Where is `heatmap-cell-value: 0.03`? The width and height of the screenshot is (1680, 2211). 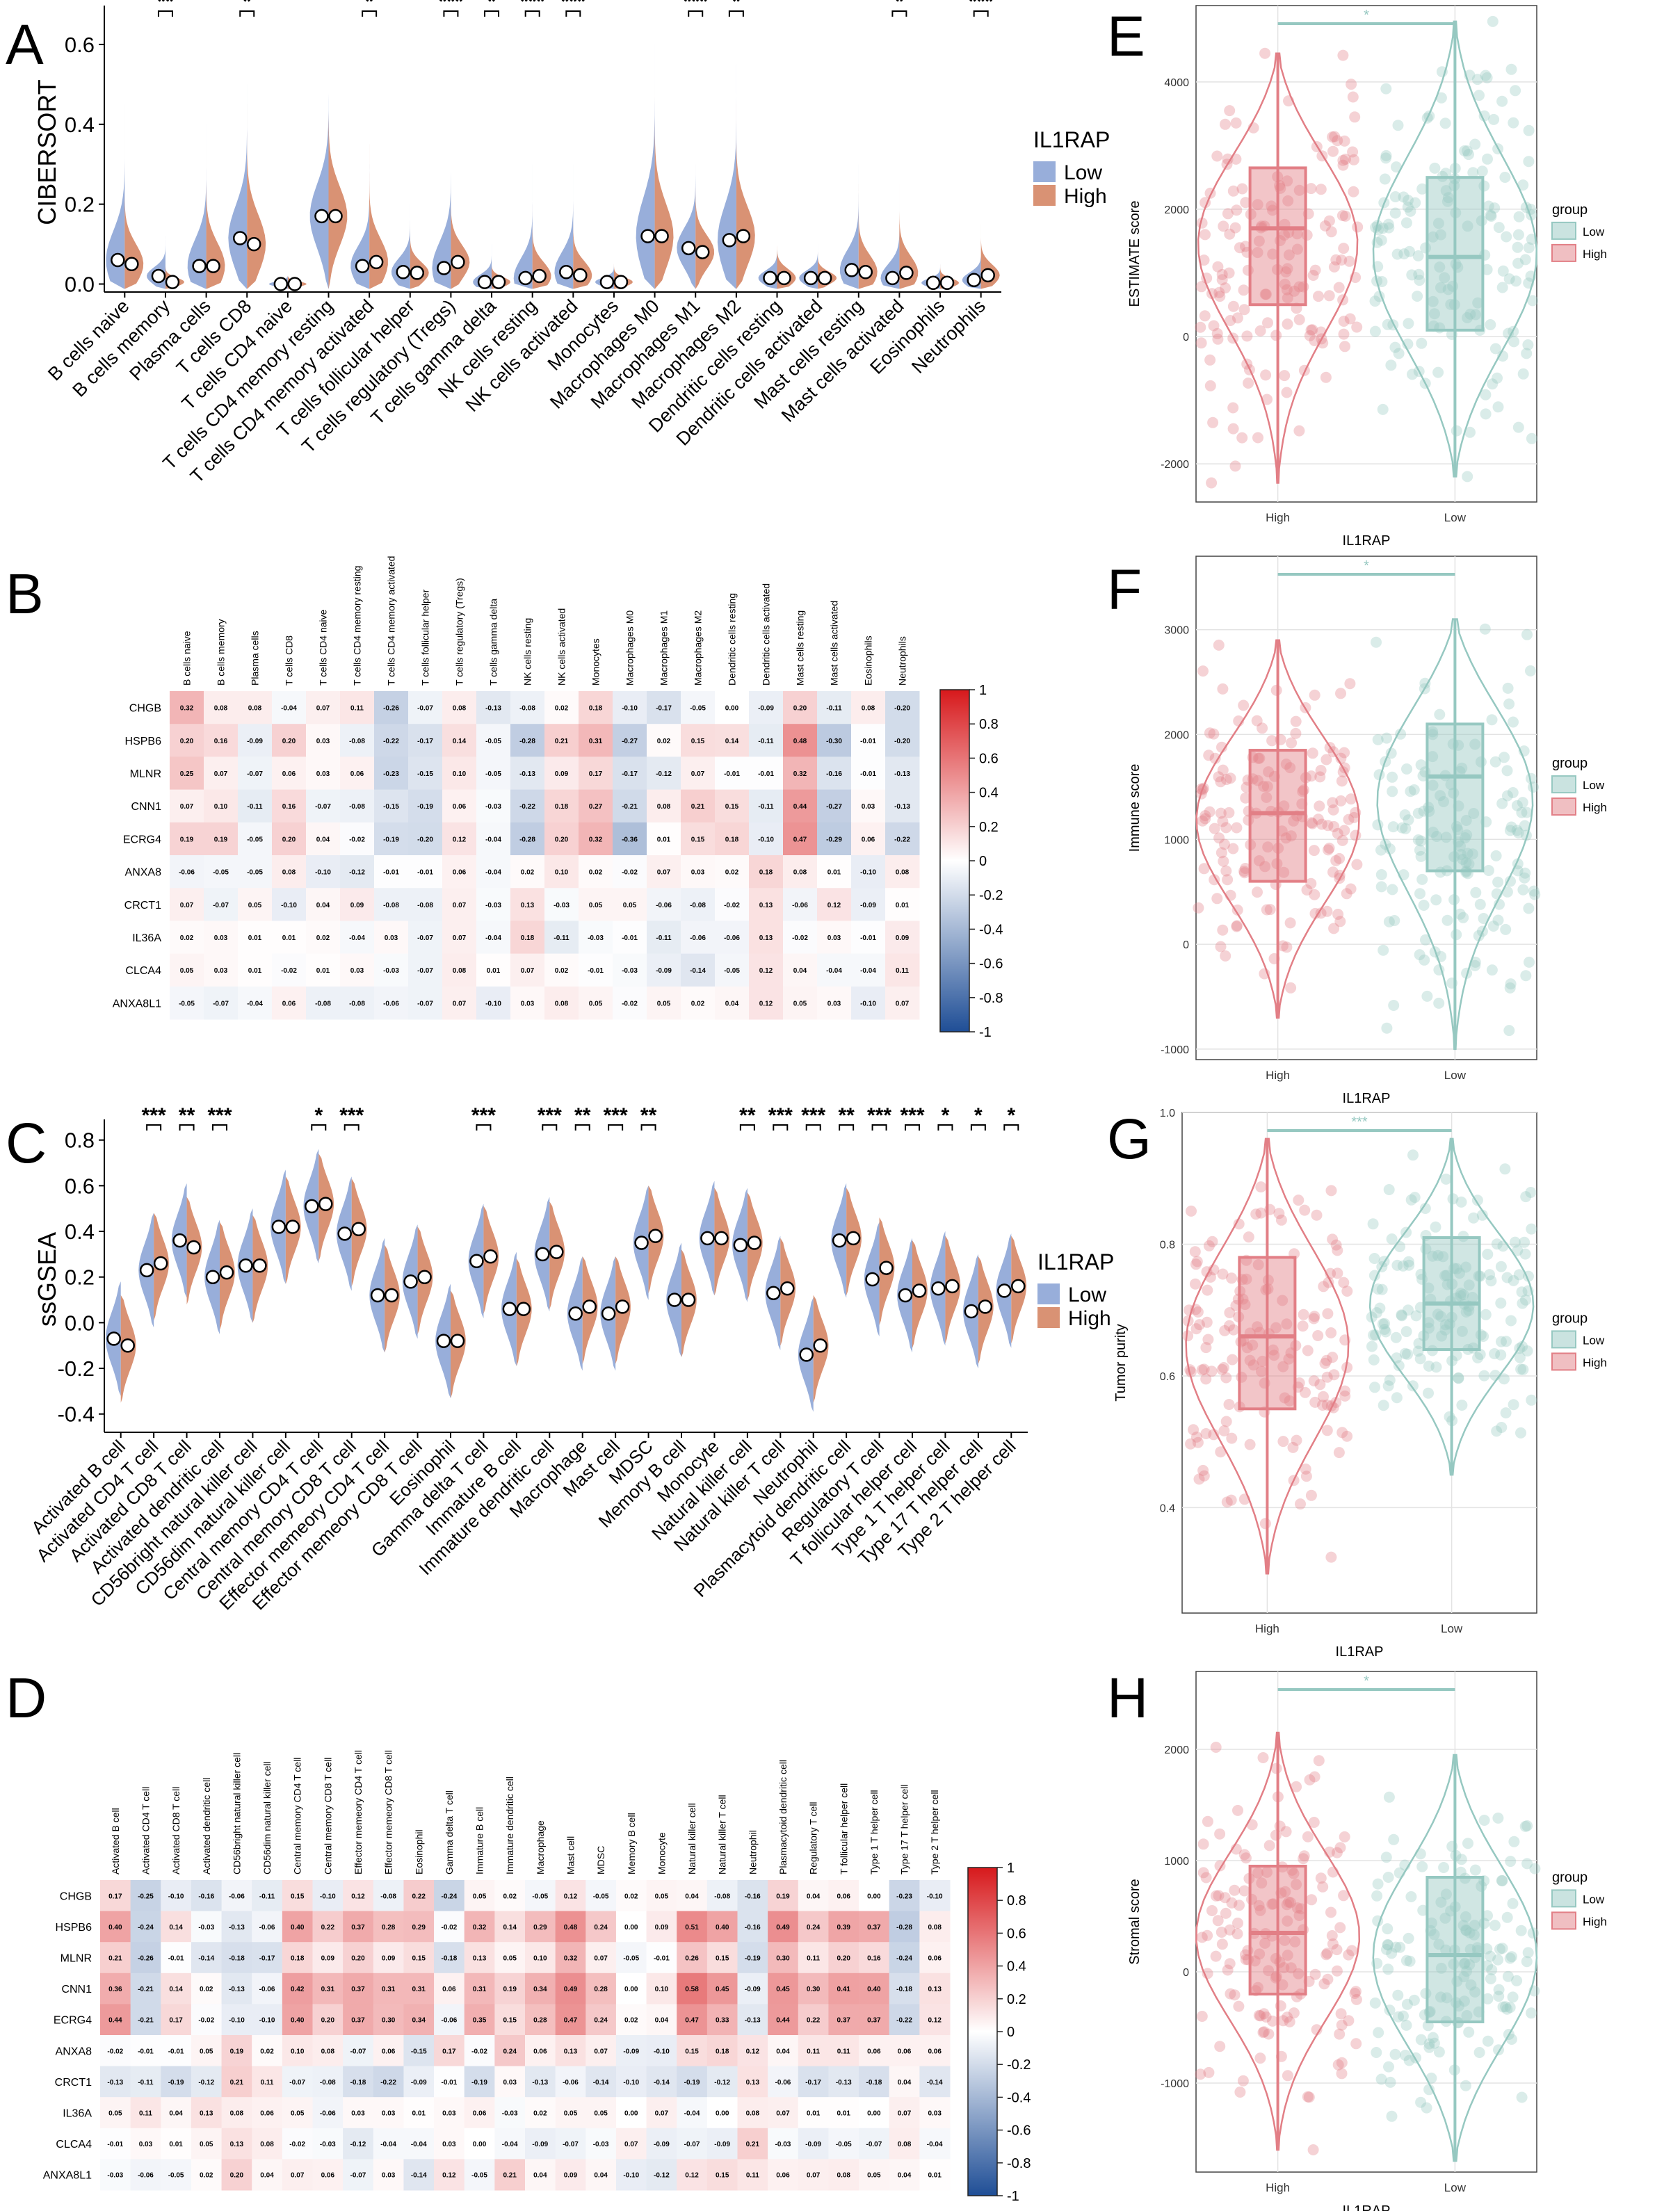
heatmap-cell-value: 0.03 is located at coordinates (389, 2114).